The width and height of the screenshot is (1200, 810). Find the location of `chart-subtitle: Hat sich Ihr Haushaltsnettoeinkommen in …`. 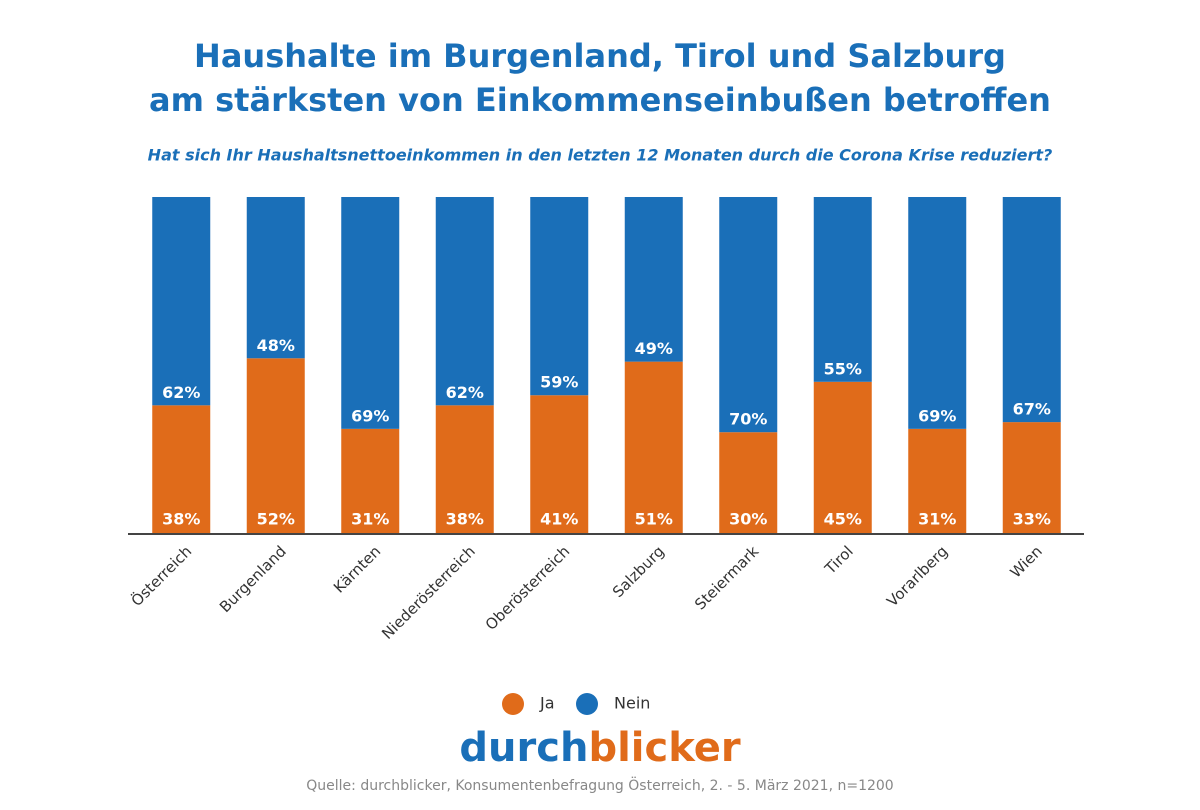

chart-subtitle: Hat sich Ihr Haushaltsnettoeinkommen in … is located at coordinates (600, 155).